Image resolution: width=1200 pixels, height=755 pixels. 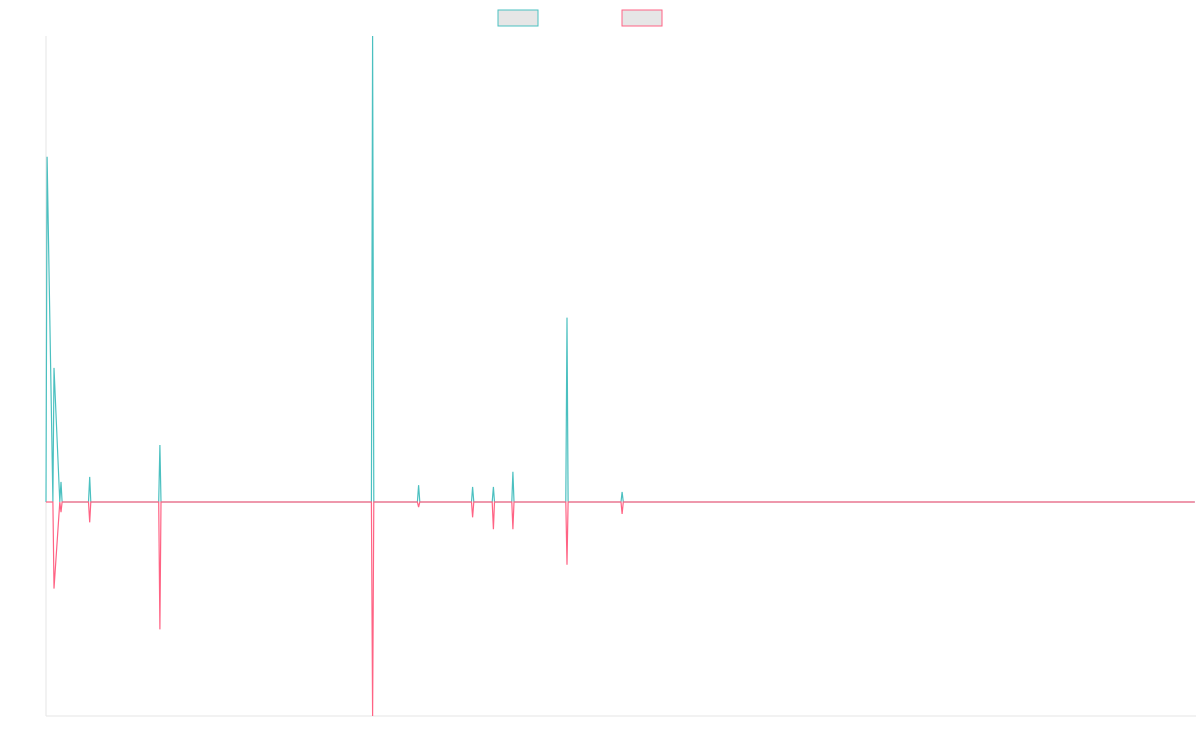 I want to click on legend, so click(x=580, y=18).